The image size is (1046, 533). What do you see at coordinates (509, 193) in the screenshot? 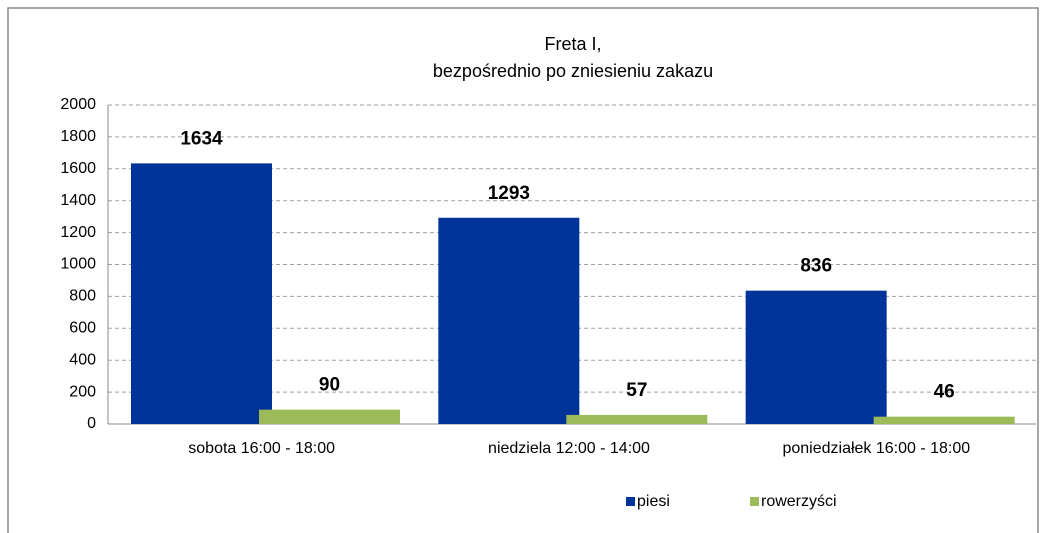
I see `data-label: 1293` at bounding box center [509, 193].